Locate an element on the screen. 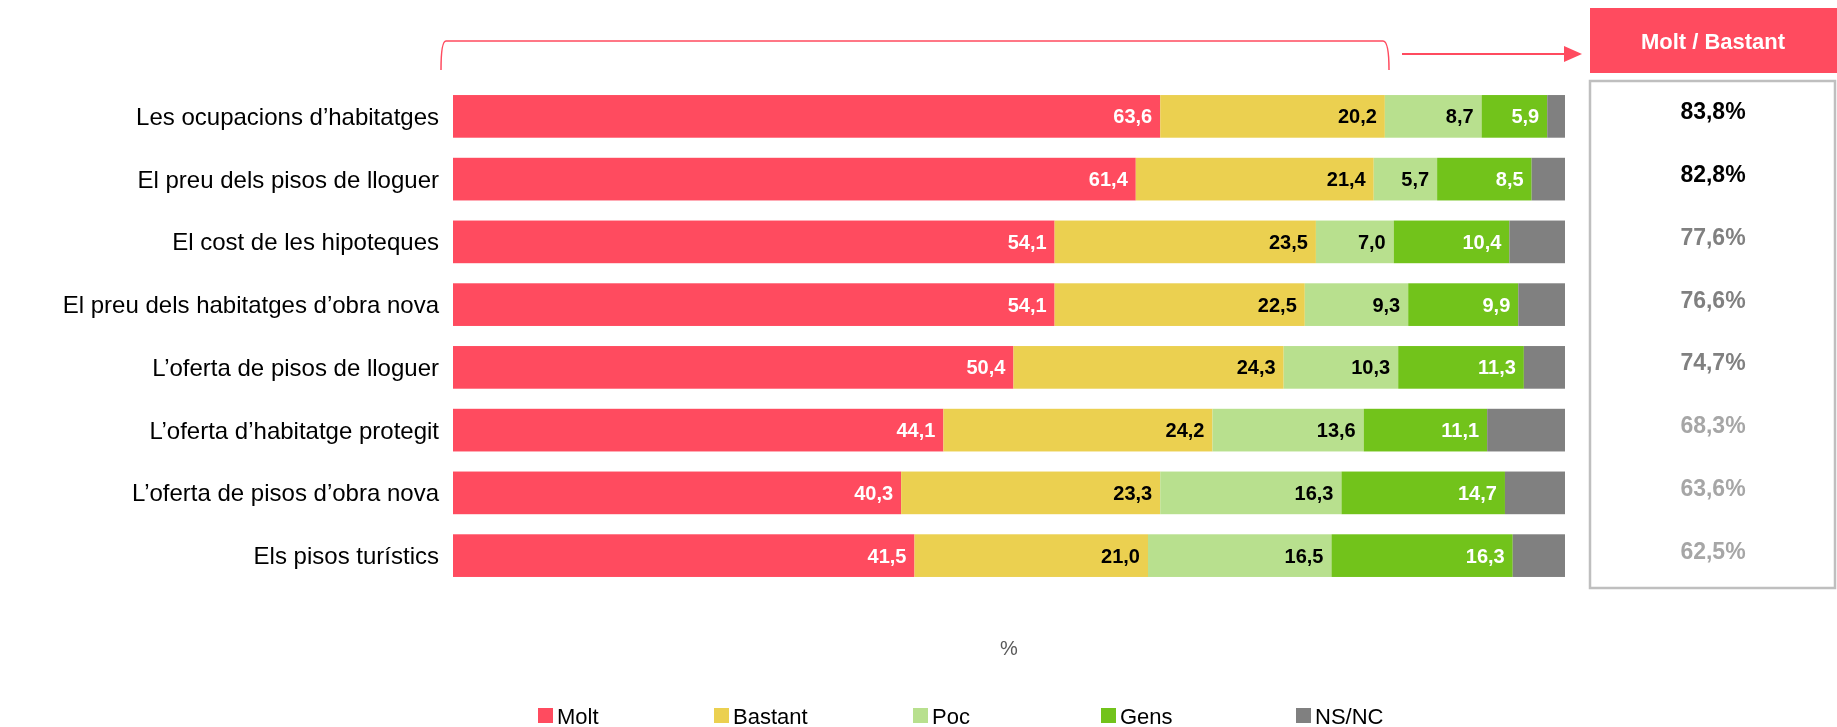  data-label: 22,5 is located at coordinates (1277, 304).